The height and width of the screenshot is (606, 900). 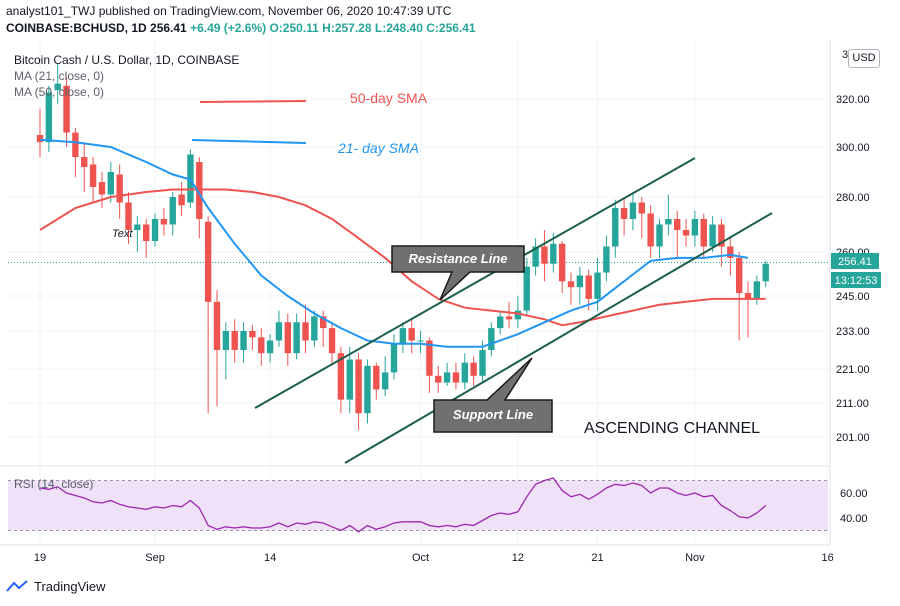 What do you see at coordinates (40, 558) in the screenshot?
I see `x-tick-label: 19` at bounding box center [40, 558].